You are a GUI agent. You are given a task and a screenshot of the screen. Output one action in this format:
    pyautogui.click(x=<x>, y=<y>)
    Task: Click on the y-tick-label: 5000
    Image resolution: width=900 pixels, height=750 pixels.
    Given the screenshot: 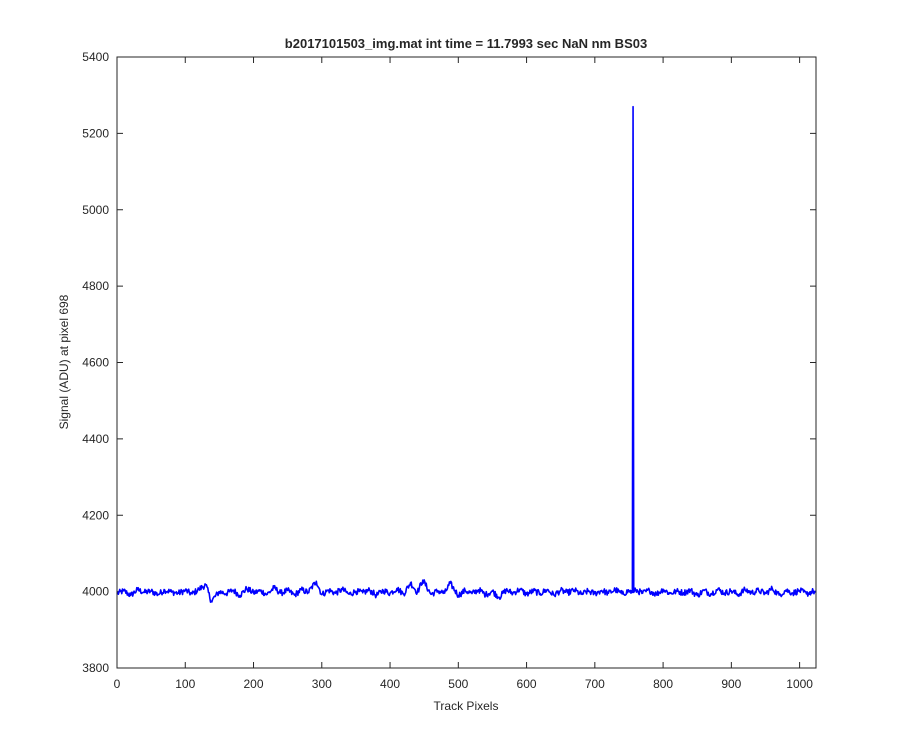 What is the action you would take?
    pyautogui.click(x=95, y=210)
    